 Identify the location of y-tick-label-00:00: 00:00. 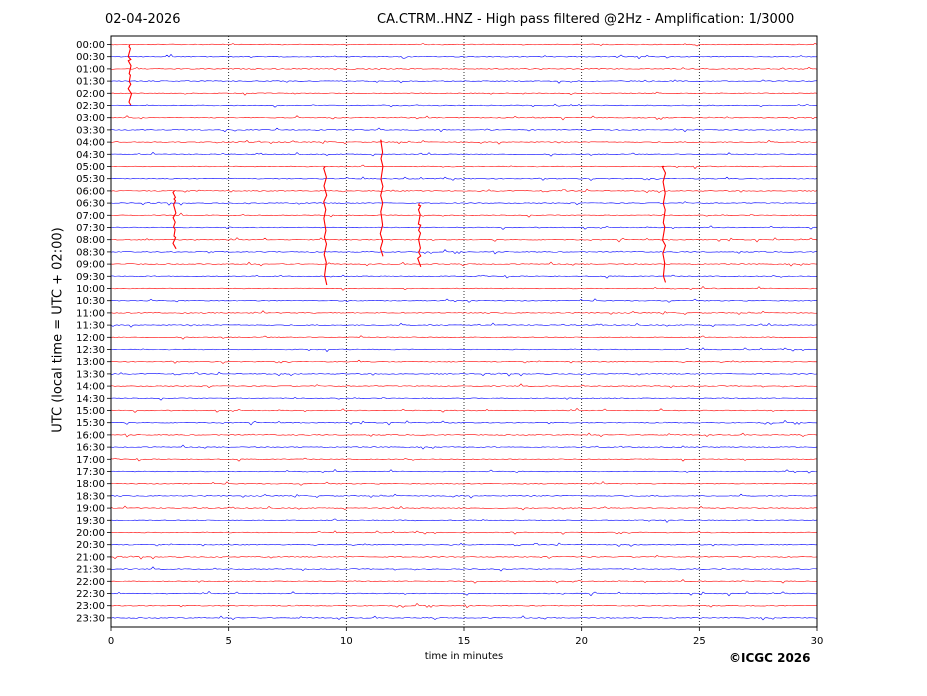
(90, 45).